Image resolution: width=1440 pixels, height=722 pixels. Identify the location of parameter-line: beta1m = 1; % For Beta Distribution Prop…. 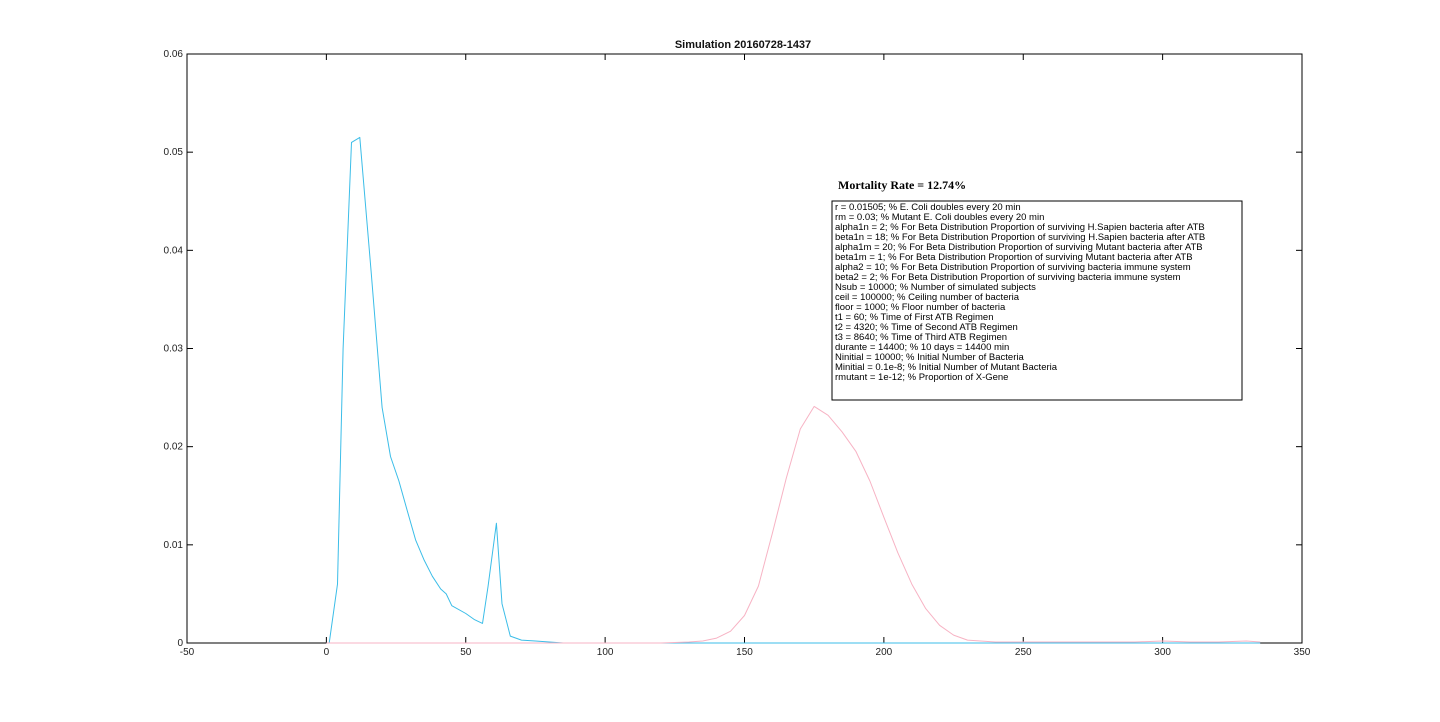
(1014, 257).